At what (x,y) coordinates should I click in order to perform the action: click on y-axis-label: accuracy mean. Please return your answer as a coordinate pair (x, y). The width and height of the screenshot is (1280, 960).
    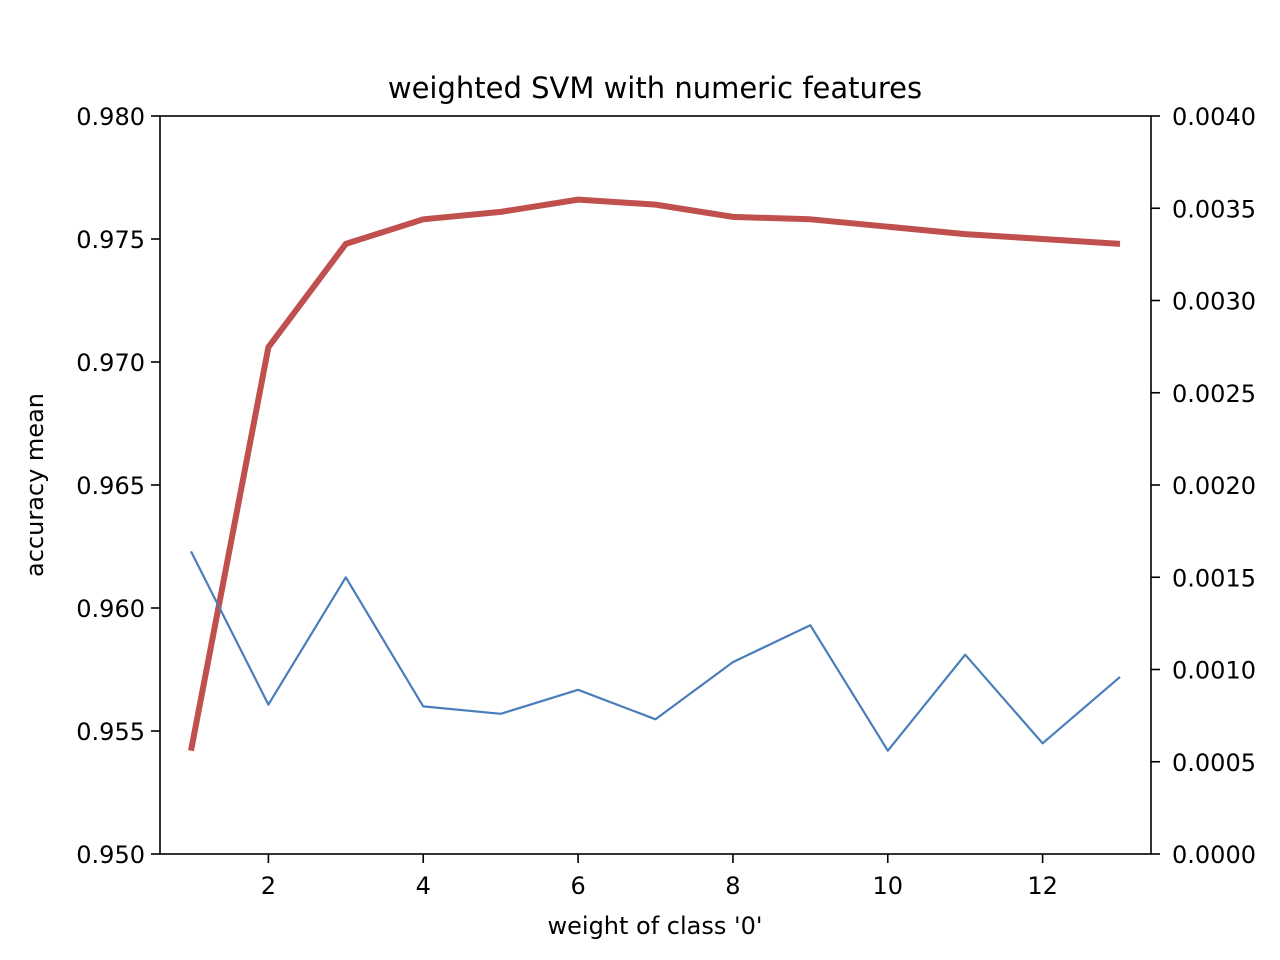
    Looking at the image, I should click on (35, 485).